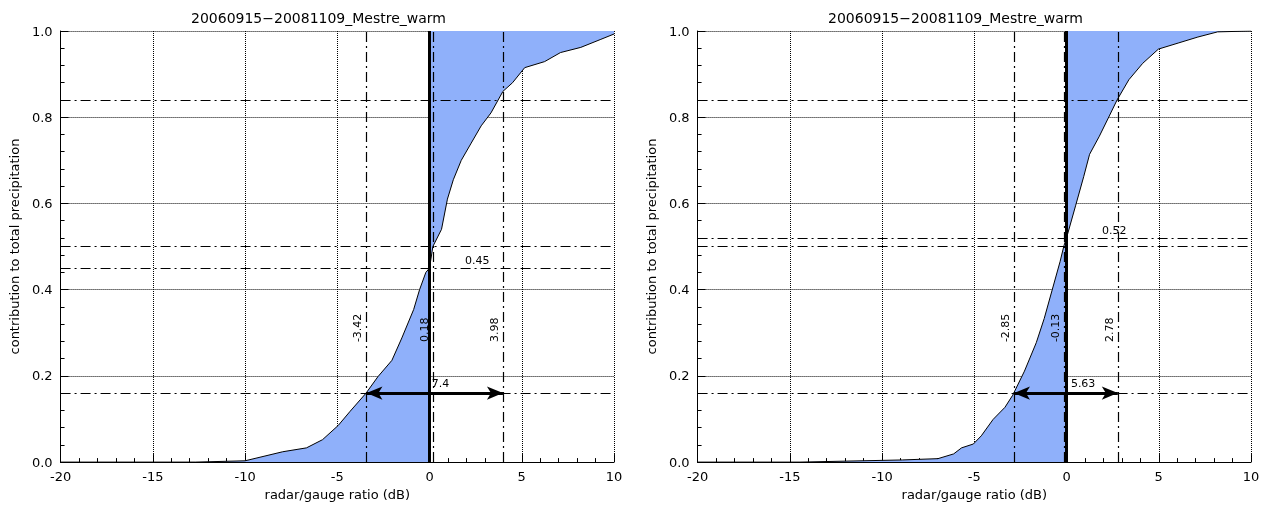  I want to click on ref-line-label: 3.98, so click(494, 330).